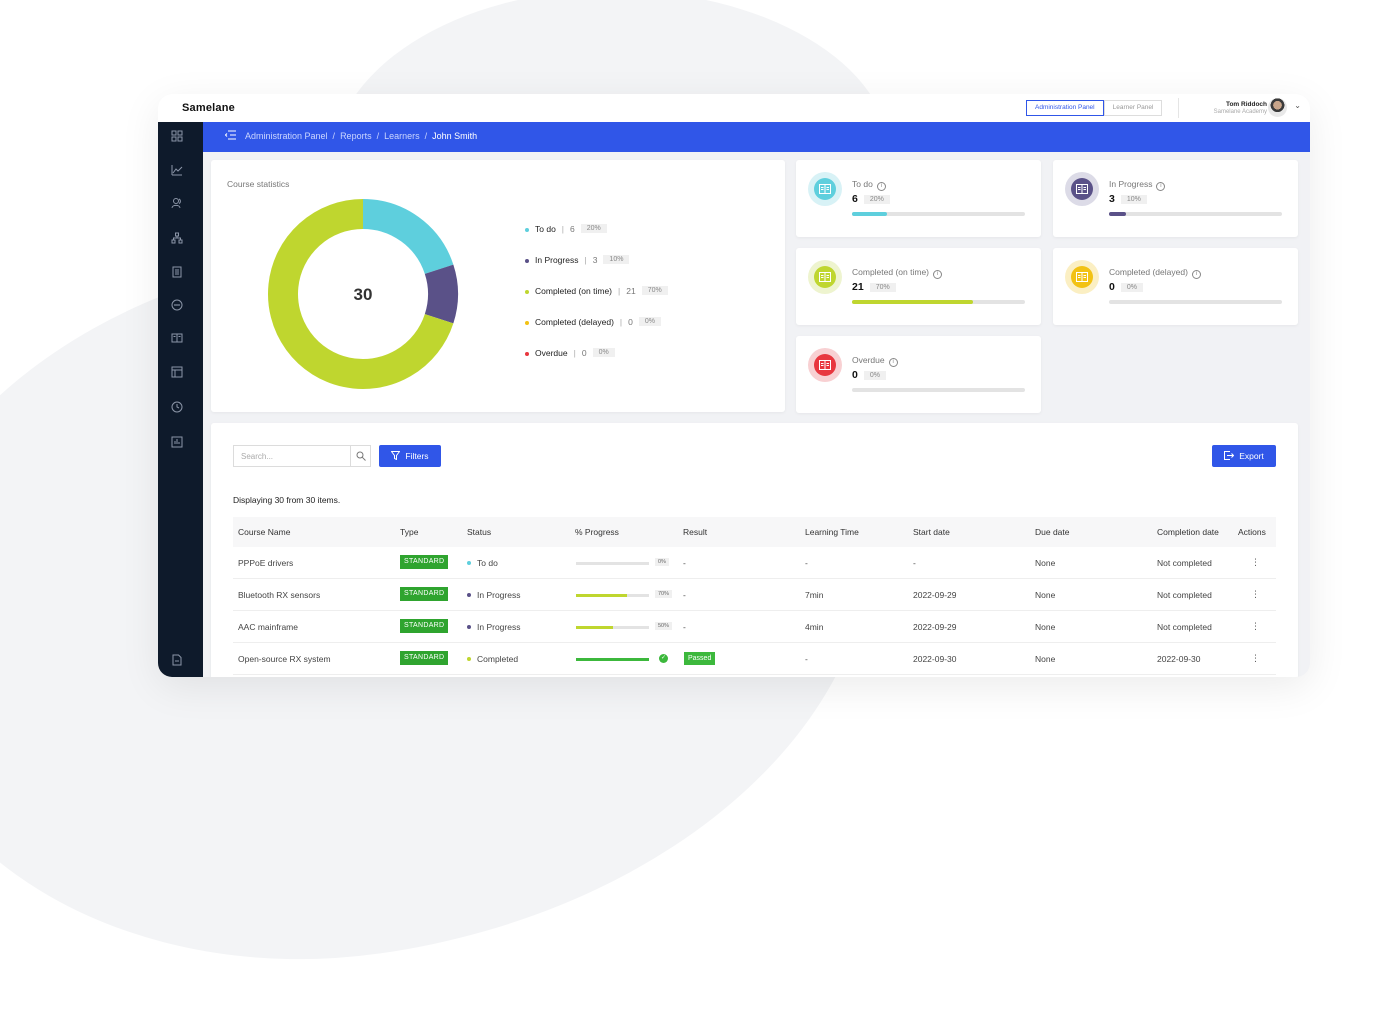 The height and width of the screenshot is (1016, 1376). Describe the element at coordinates (593, 228) in the screenshot. I see `legend-percent: 20%` at that location.